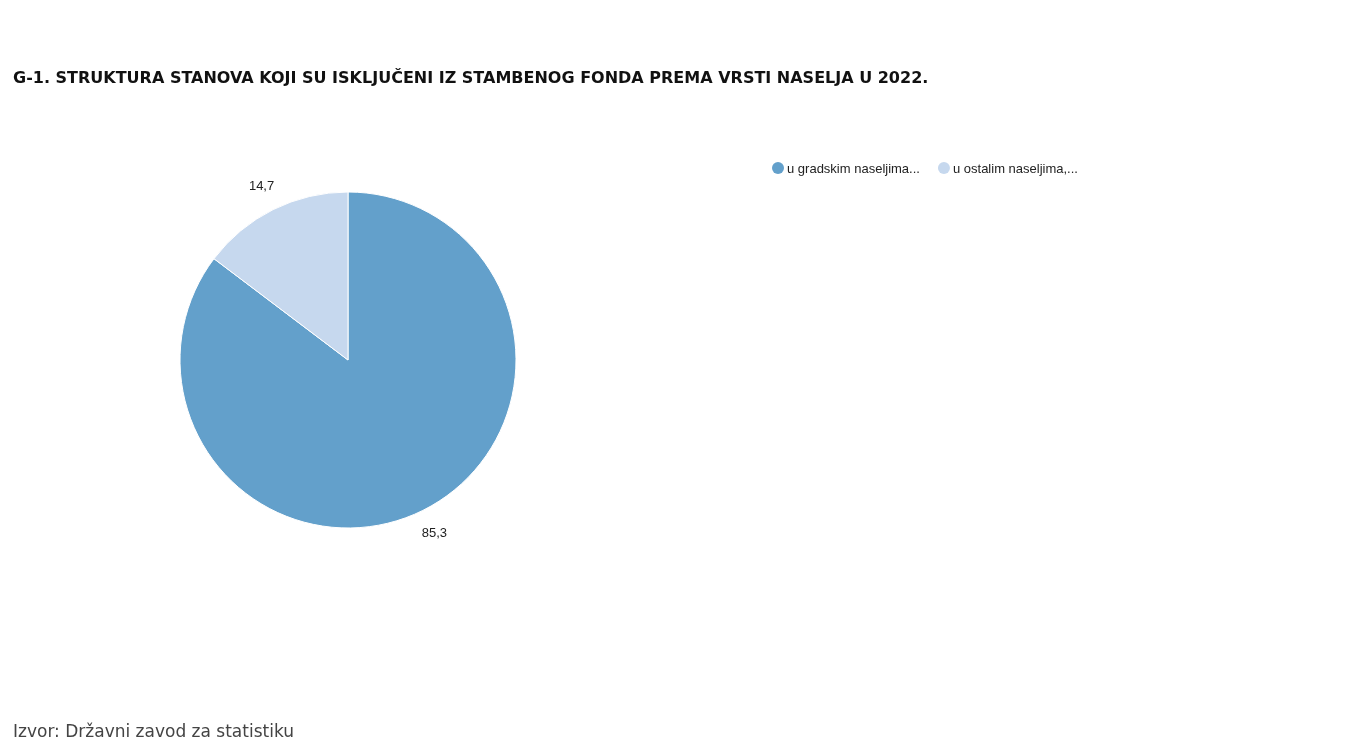 Image resolution: width=1368 pixels, height=742 pixels. I want to click on data-label: 85,3, so click(434, 533).